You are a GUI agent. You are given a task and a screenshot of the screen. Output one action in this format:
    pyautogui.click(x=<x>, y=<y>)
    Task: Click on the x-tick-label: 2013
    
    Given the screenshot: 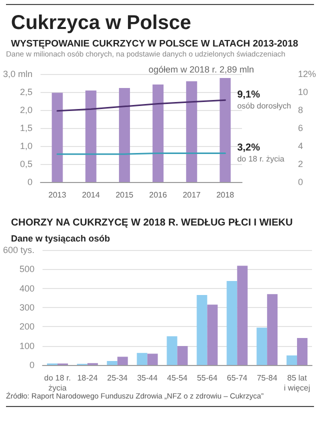 What is the action you would take?
    pyautogui.click(x=57, y=195)
    